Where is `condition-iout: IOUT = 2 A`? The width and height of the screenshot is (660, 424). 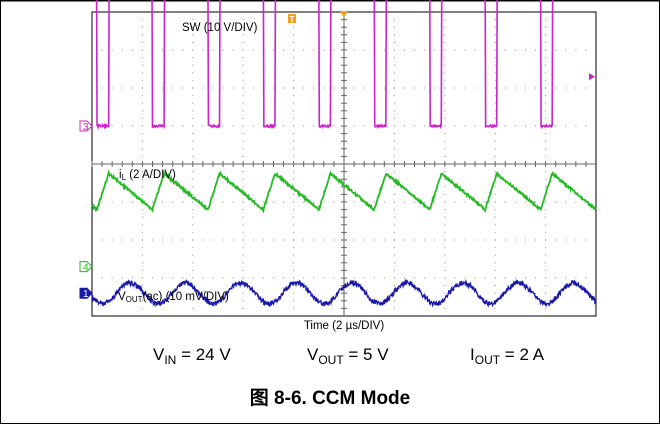 condition-iout: IOUT = 2 A is located at coordinates (507, 356).